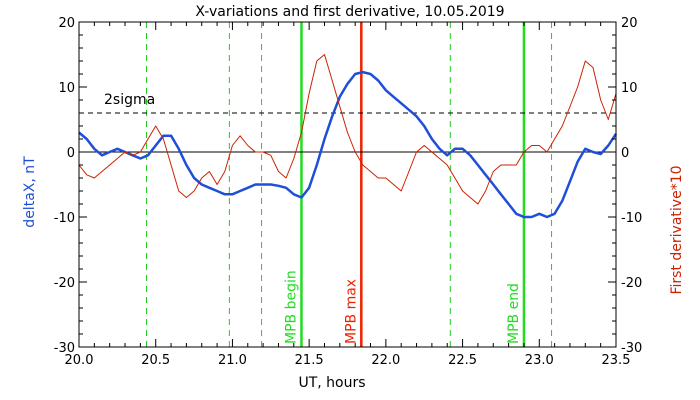  What do you see at coordinates (462, 360) in the screenshot?
I see `x-tick-label: 22.5` at bounding box center [462, 360].